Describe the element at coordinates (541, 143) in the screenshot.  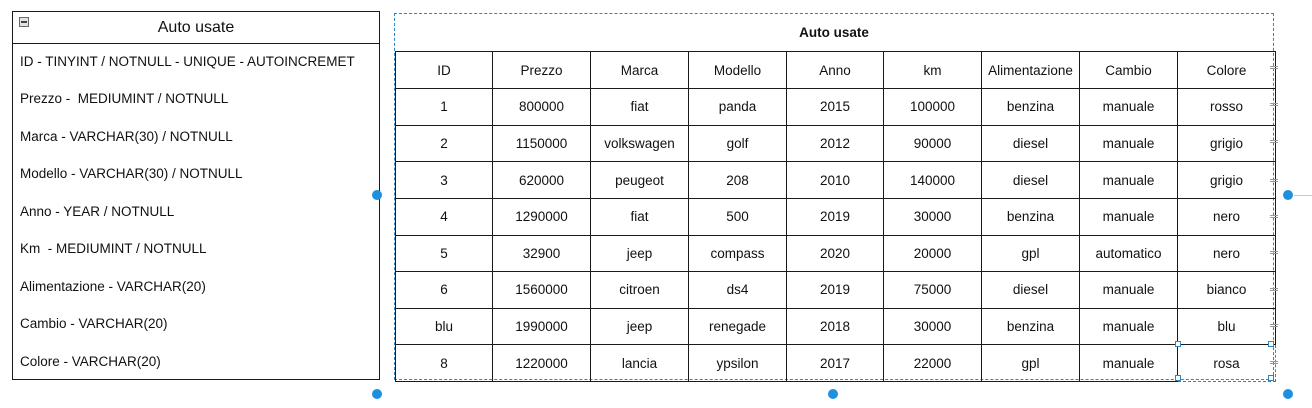
I see `table-cell: 1150000` at that location.